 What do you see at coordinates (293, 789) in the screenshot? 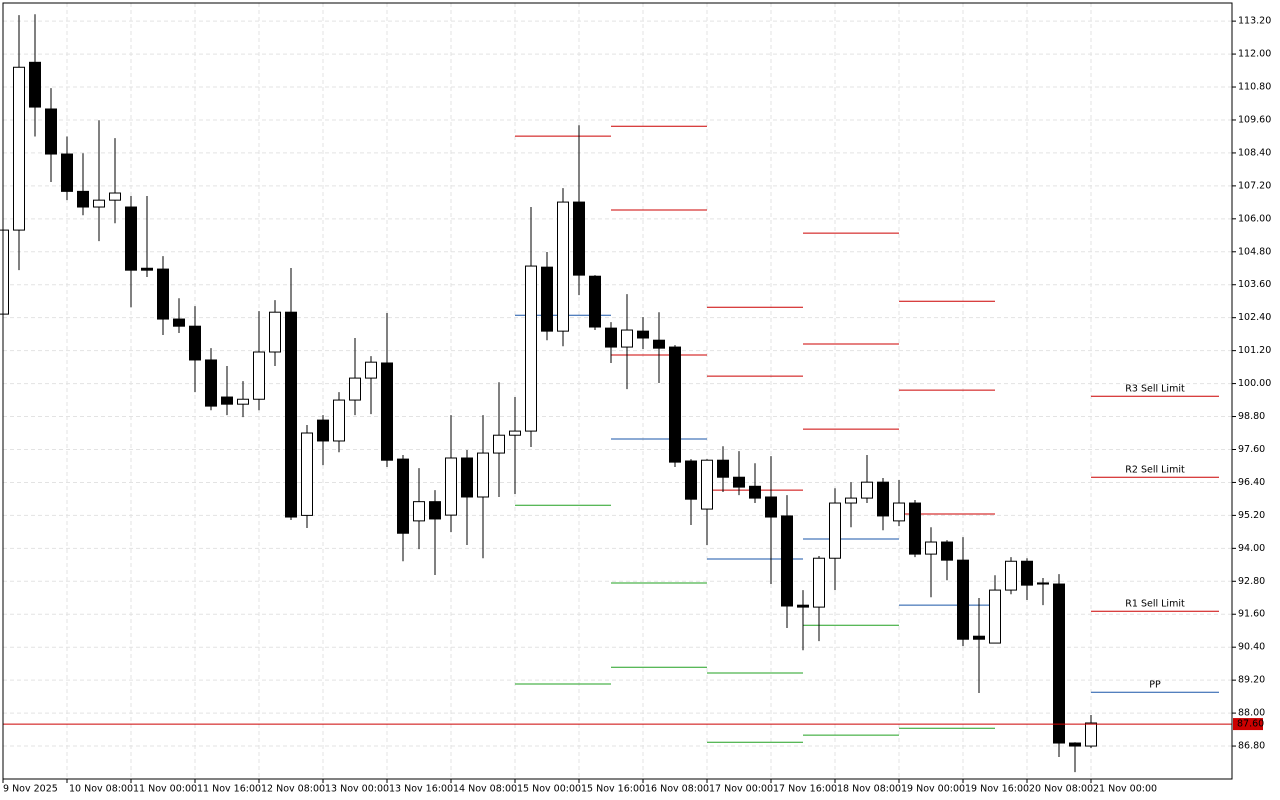
I see `x-tick-label: 12 Nov 08:00` at bounding box center [293, 789].